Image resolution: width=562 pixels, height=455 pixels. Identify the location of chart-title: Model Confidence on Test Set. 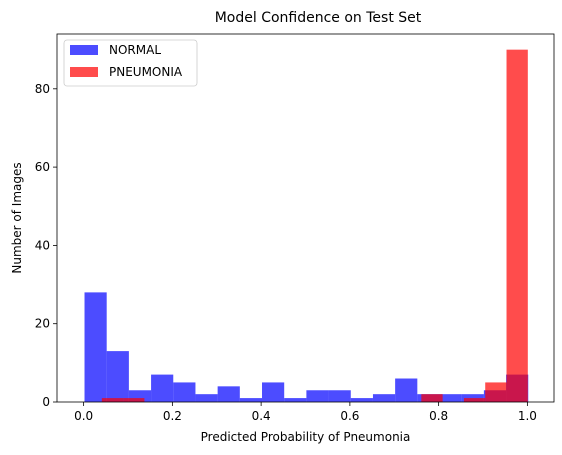
(318, 18).